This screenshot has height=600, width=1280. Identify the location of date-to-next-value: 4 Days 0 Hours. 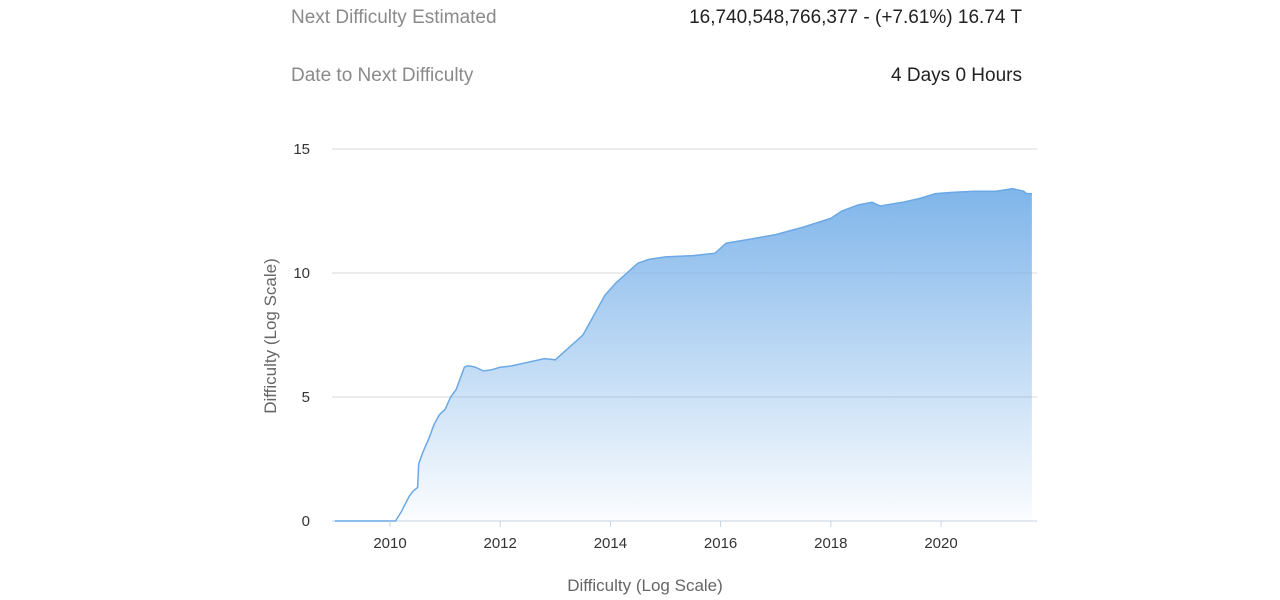
(956, 75).